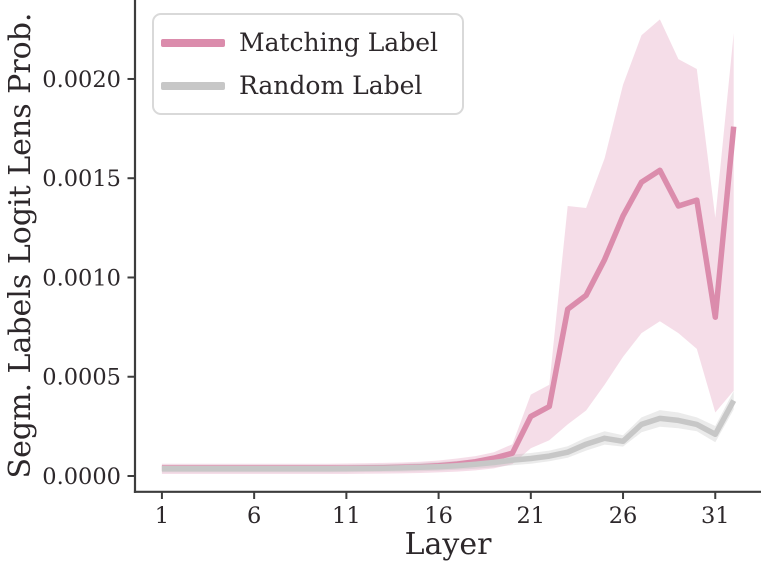 The height and width of the screenshot is (571, 761). What do you see at coordinates (338, 42) in the screenshot?
I see `legend-label-matching: Matching Label` at bounding box center [338, 42].